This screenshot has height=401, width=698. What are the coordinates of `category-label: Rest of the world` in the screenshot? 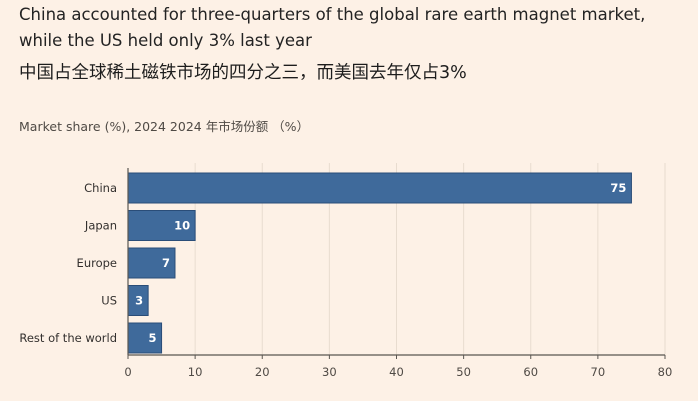 It's located at (68, 338).